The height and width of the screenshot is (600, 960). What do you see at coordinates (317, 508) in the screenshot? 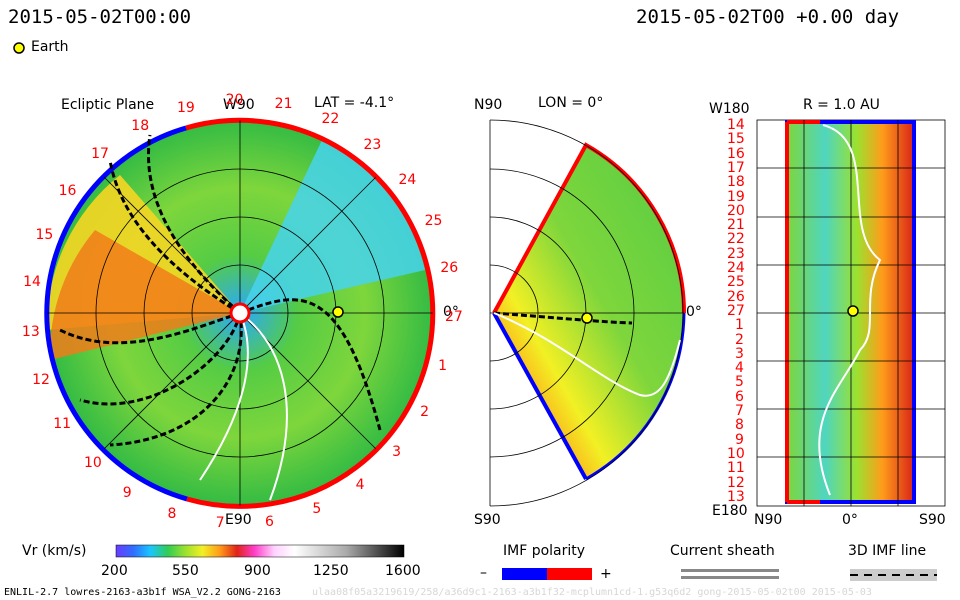
I see `ecliptic-rotation-number: 5` at bounding box center [317, 508].